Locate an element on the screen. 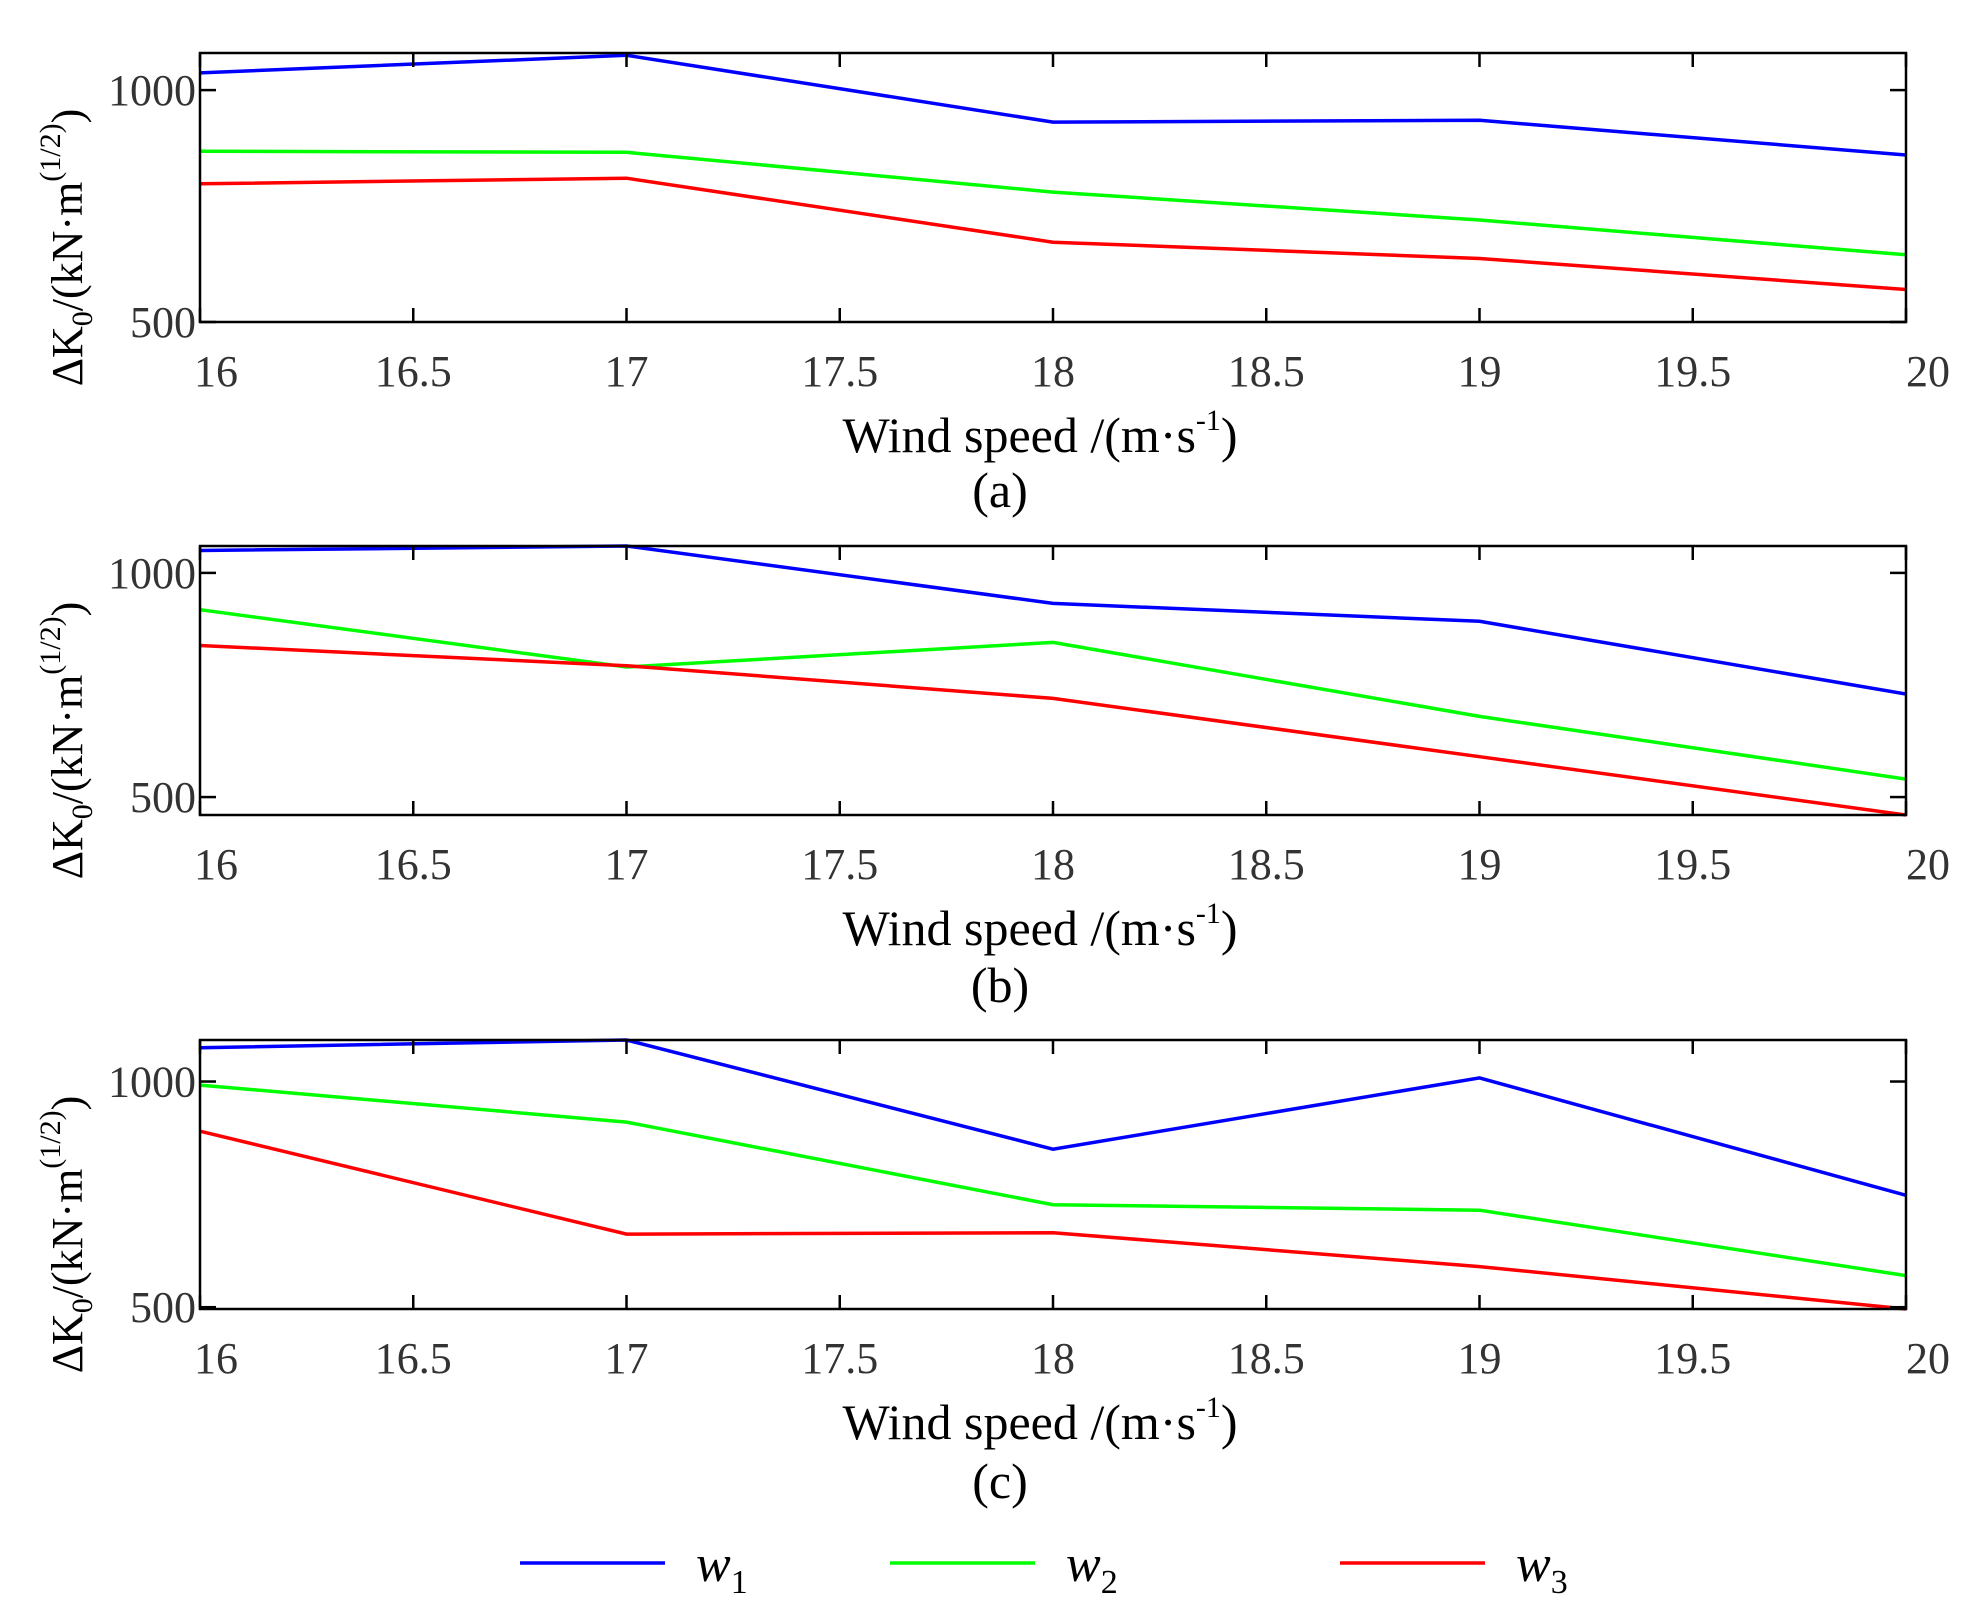 The height and width of the screenshot is (1618, 1964). legend-item-w1: w1 is located at coordinates (634, 1568).